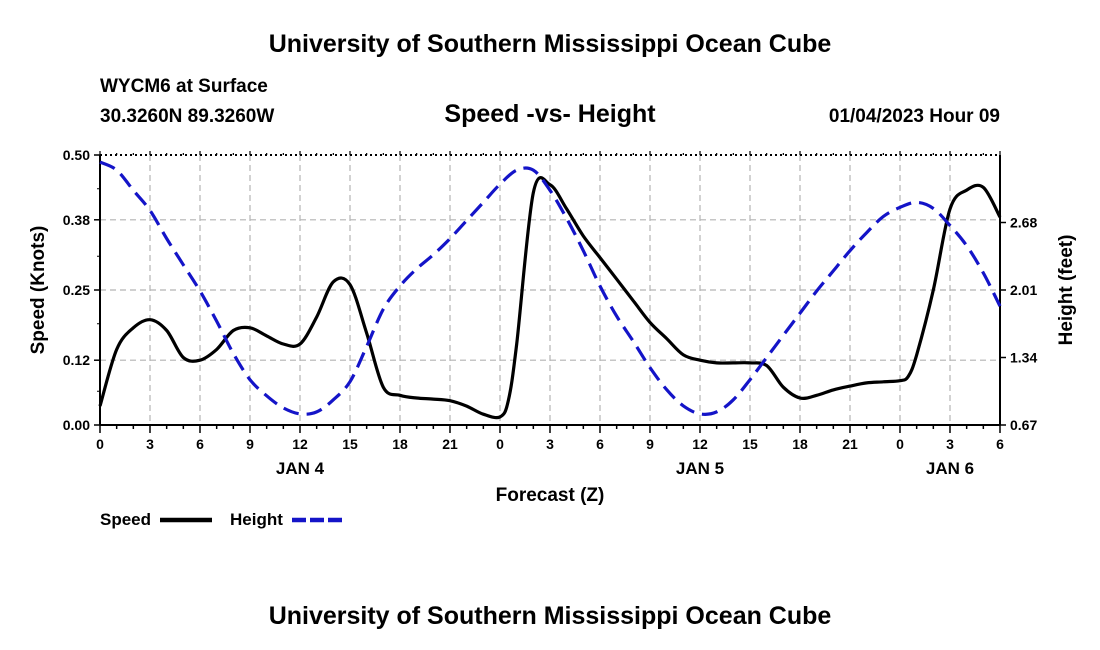 Image resolution: width=1100 pixels, height=650 pixels. What do you see at coordinates (550, 495) in the screenshot?
I see `x-axis-label: Forecast (Z)` at bounding box center [550, 495].